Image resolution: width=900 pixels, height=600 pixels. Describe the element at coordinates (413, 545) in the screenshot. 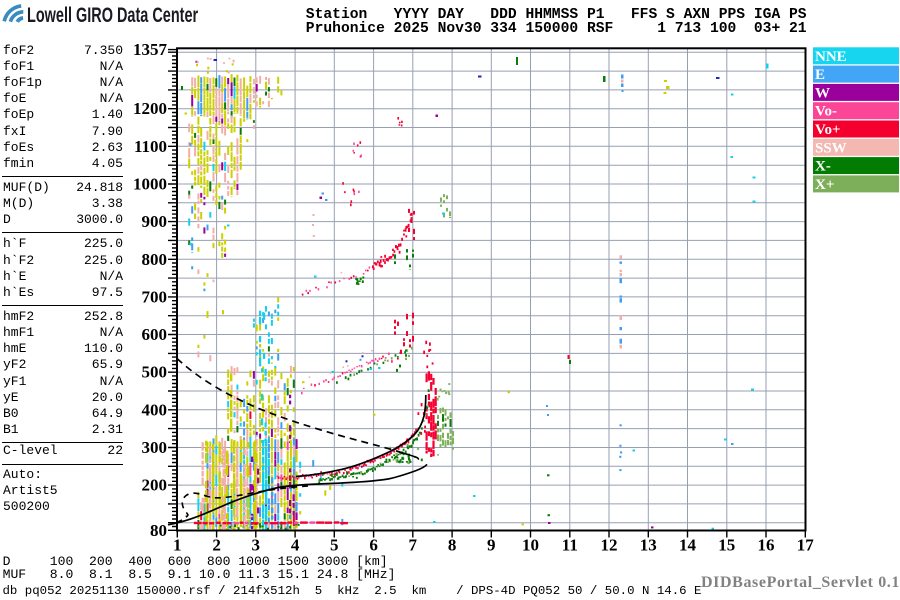

I see `svg-text: 7` at that location.